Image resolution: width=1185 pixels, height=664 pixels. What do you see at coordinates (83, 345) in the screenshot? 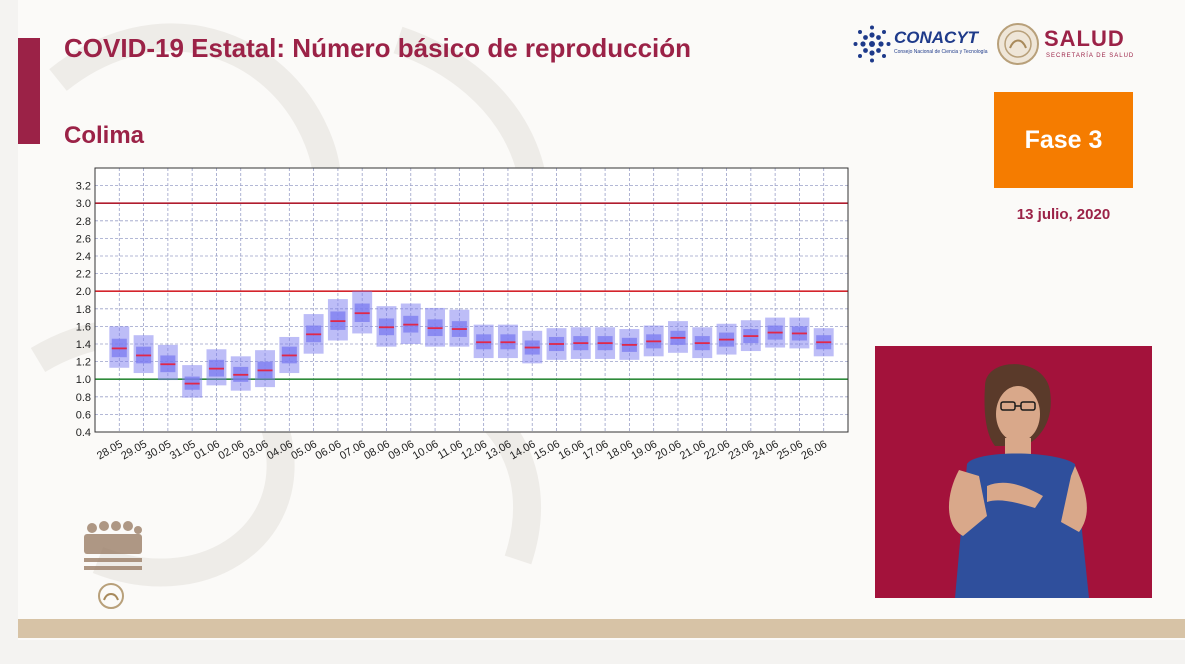
I see `y-tick-label: 1.4` at bounding box center [83, 345].